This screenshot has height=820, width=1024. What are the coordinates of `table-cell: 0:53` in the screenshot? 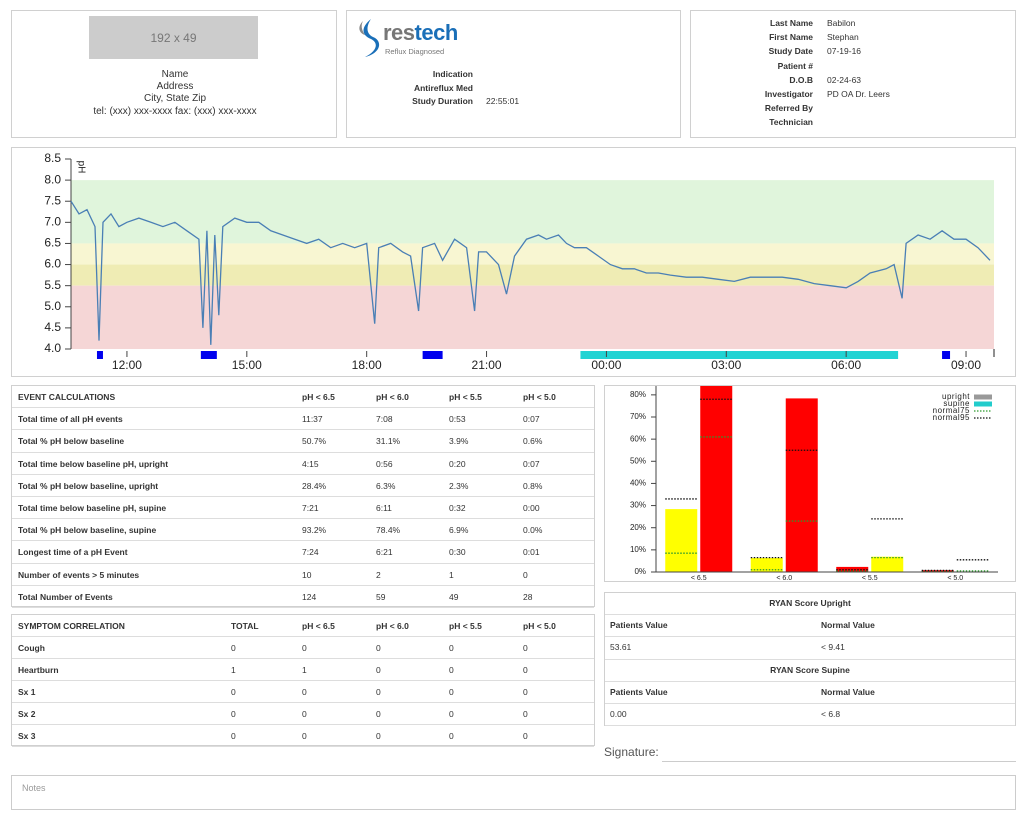 It's located at (457, 419).